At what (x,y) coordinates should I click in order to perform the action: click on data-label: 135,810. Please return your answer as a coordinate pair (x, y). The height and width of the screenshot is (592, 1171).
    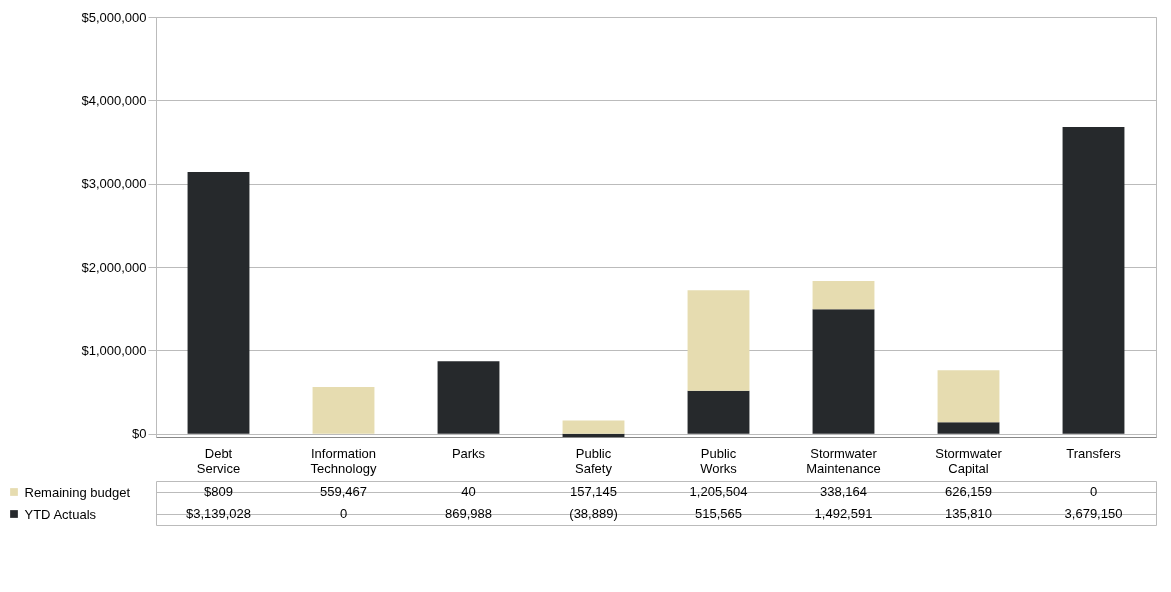
    Looking at the image, I should click on (968, 513).